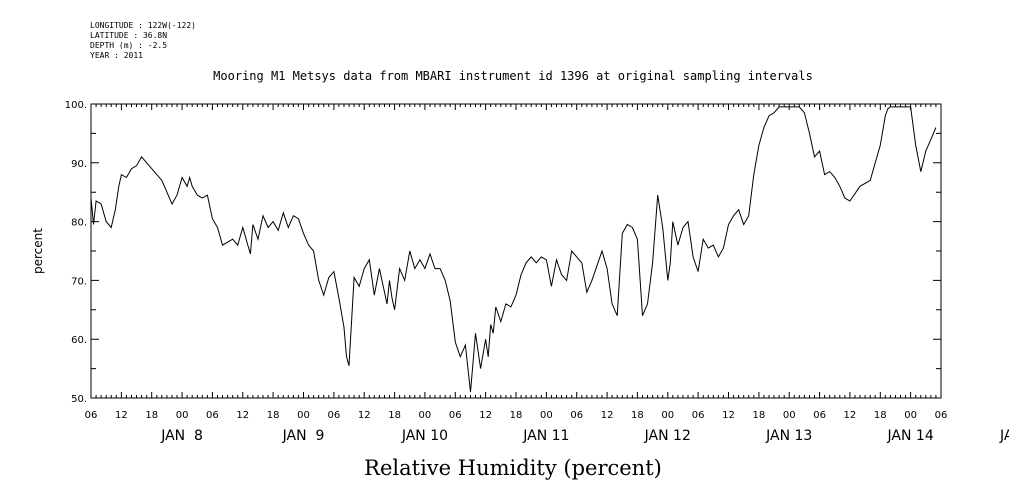 This screenshot has width=1009, height=504. What do you see at coordinates (424, 436) in the screenshot?
I see `x-day-label: JAN 10` at bounding box center [424, 436].